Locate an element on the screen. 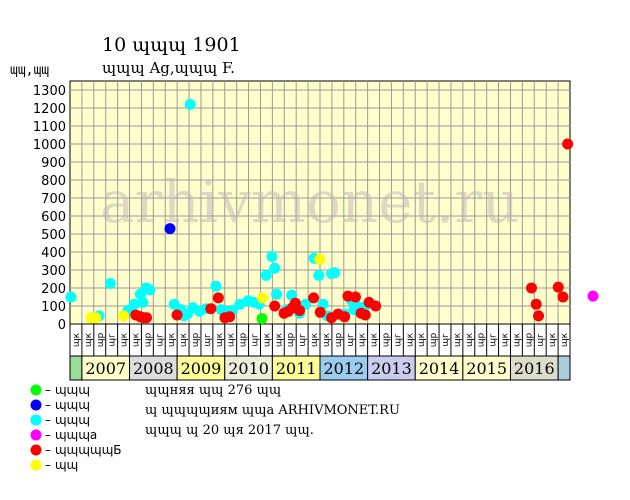  y-tick-label: 1200 is located at coordinates (49, 109).